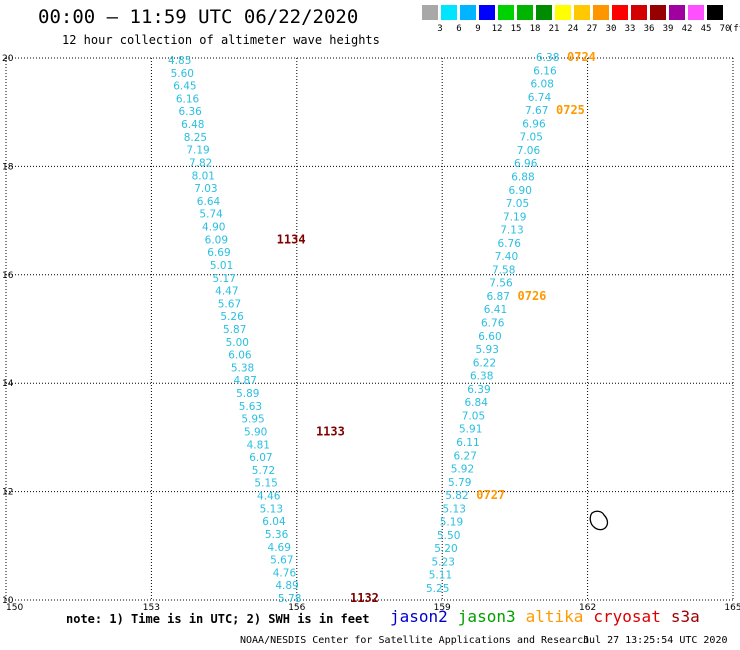 Image resolution: width=740 pixels, height=650 pixels. Describe the element at coordinates (419, 616) in the screenshot. I see `satellite-label-jason2: jason2` at that location.